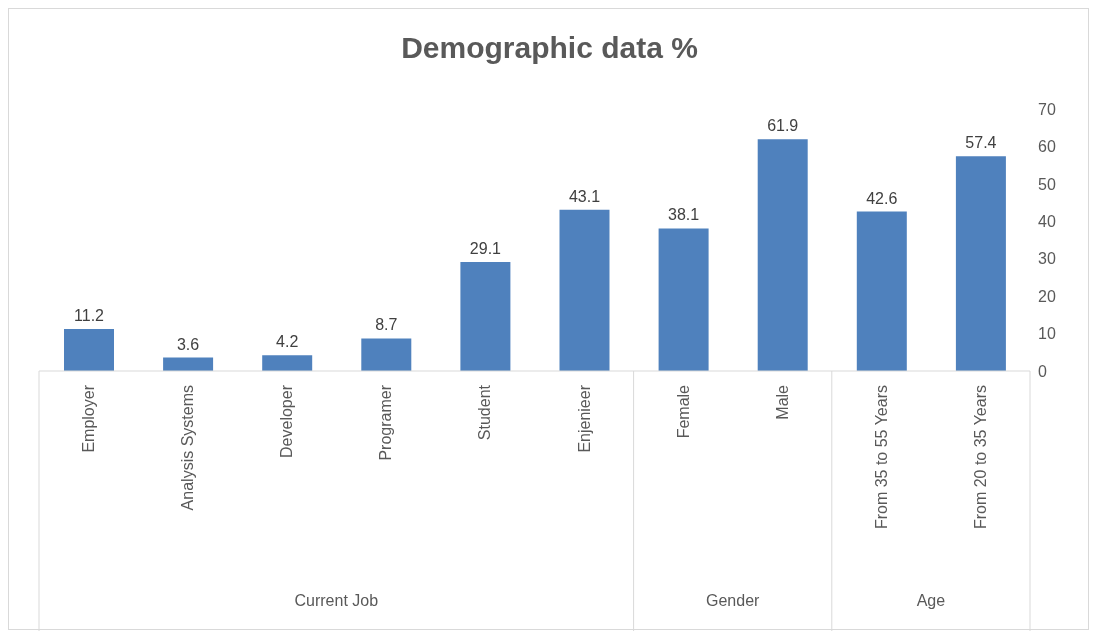  Describe the element at coordinates (89, 316) in the screenshot. I see `data-label: 11.2` at that location.